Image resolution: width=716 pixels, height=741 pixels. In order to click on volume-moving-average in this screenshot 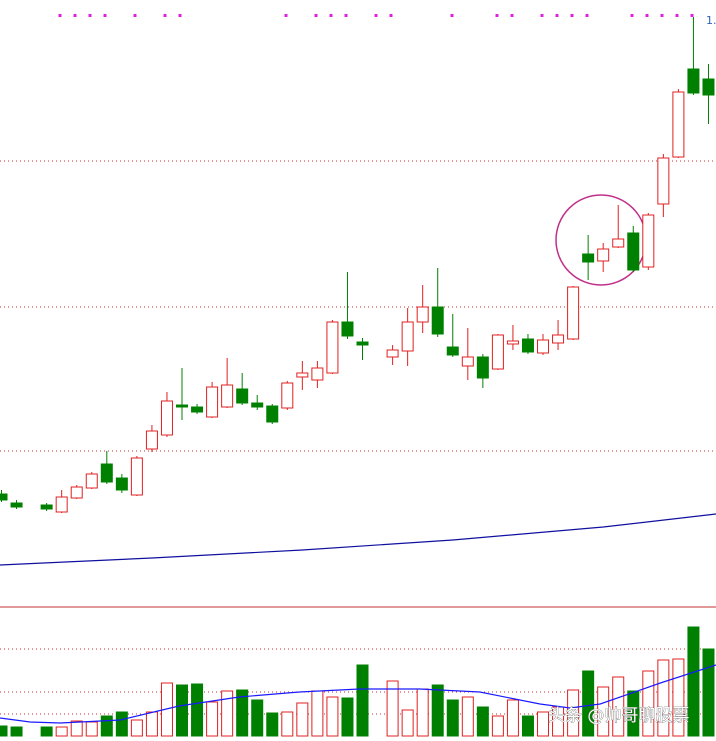, I will do `click(358, 694)`.